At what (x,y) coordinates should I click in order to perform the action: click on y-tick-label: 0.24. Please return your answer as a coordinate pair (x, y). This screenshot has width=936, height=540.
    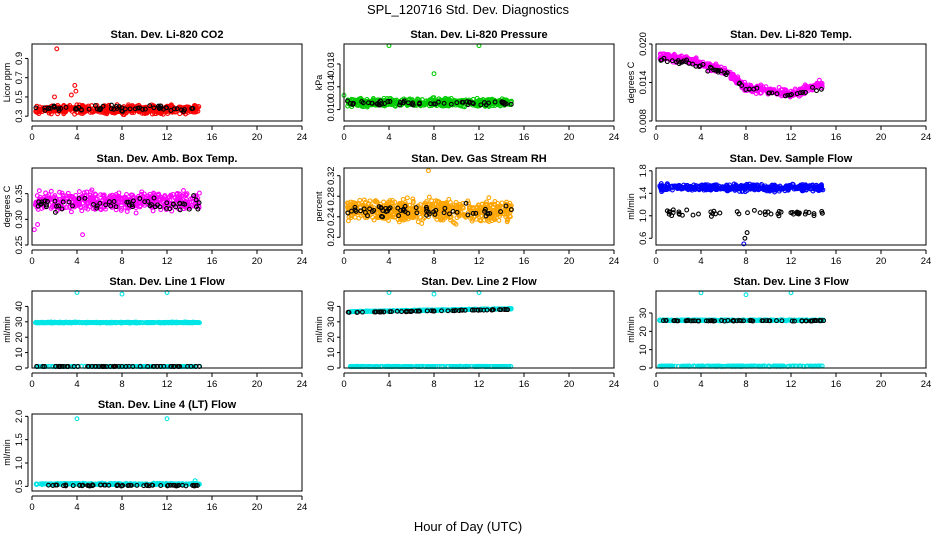
    Looking at the image, I should click on (331, 217).